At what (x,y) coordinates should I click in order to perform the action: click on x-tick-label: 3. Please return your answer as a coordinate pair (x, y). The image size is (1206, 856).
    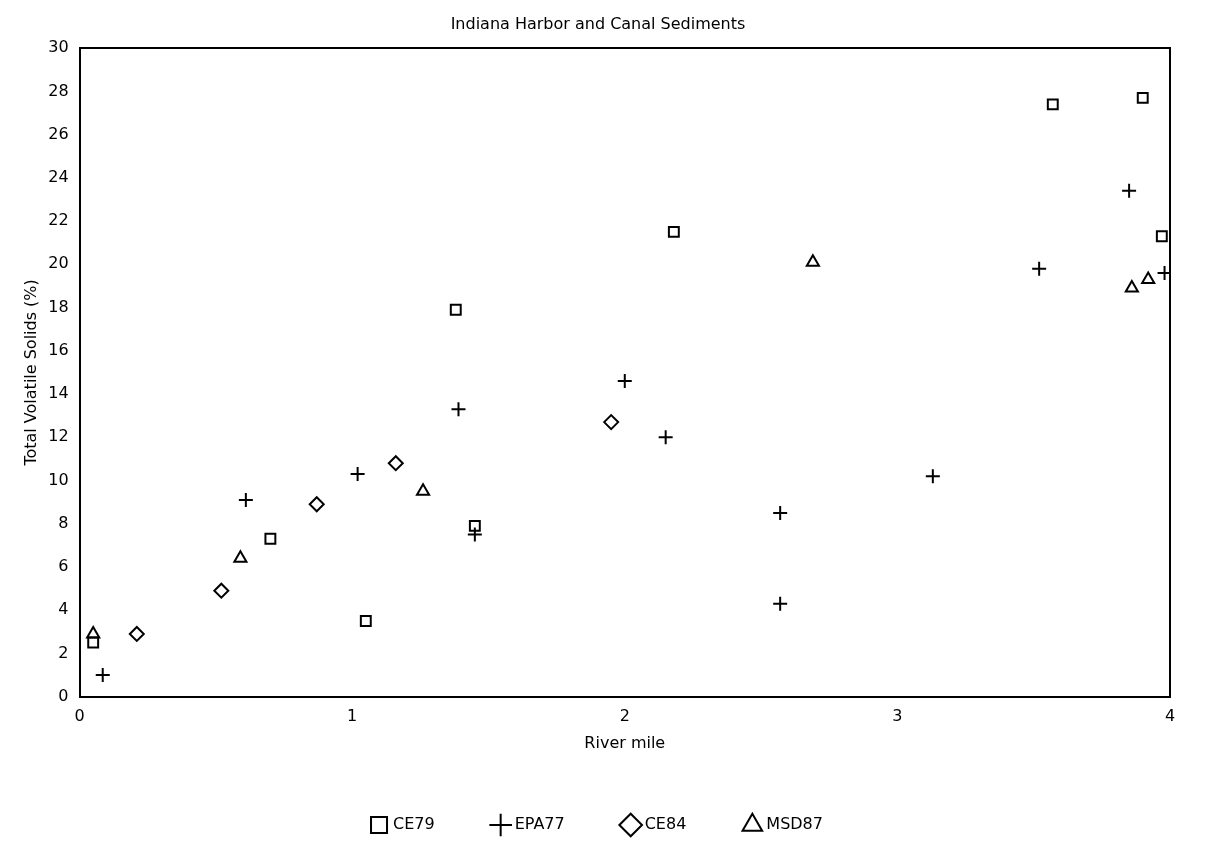
    Looking at the image, I should click on (897, 716).